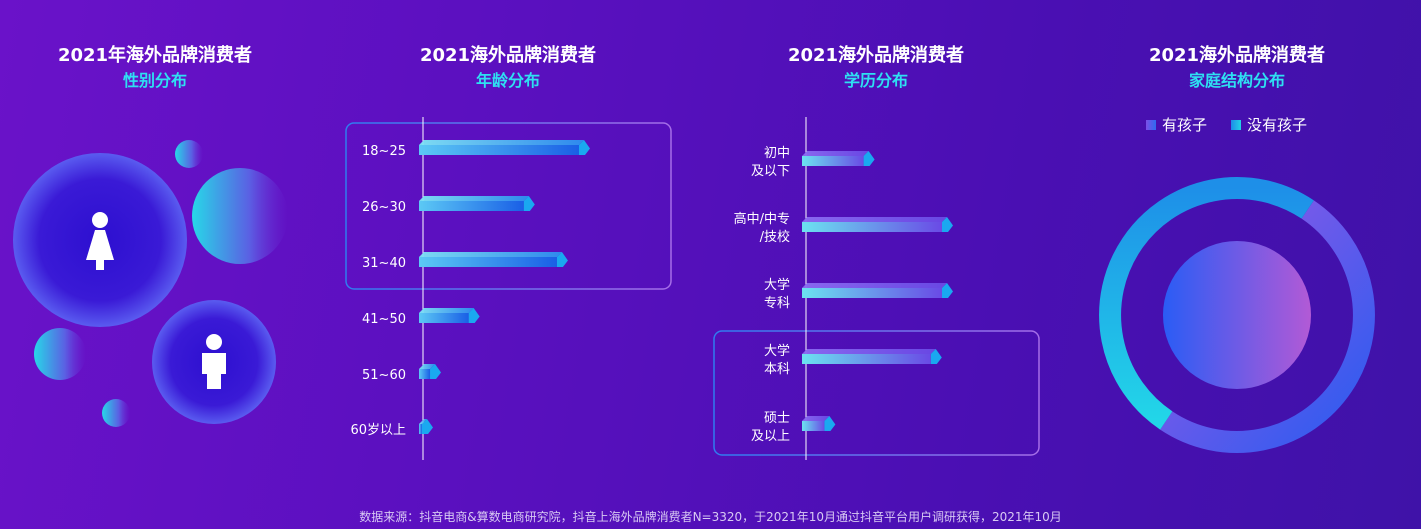 The height and width of the screenshot is (529, 1421). Describe the element at coordinates (155, 55) in the screenshot. I see `gender-title: 2021年海外品牌消费者` at that location.